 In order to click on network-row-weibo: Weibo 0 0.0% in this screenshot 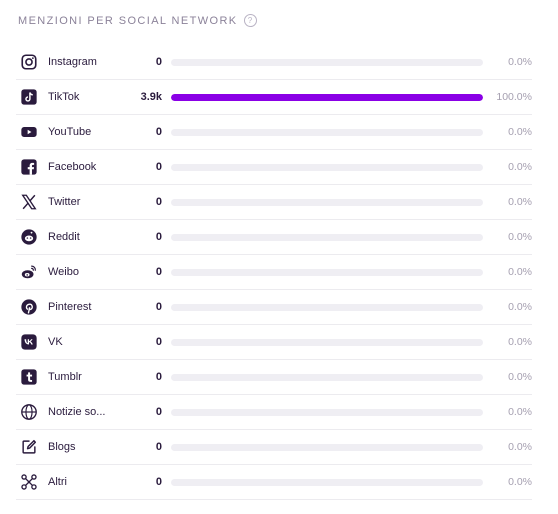, I will do `click(274, 272)`.